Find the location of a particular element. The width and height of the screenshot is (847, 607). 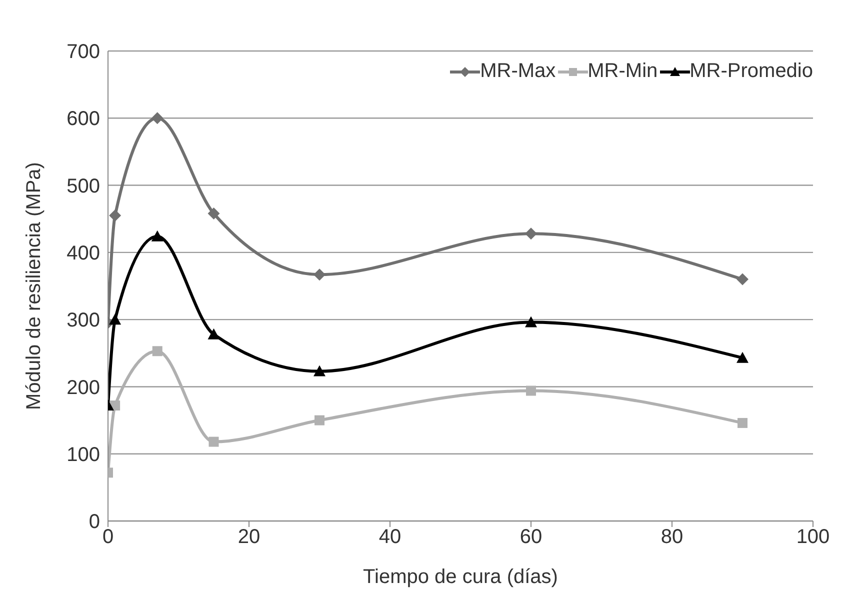

legend-label: MR-Promedio is located at coordinates (751, 71).